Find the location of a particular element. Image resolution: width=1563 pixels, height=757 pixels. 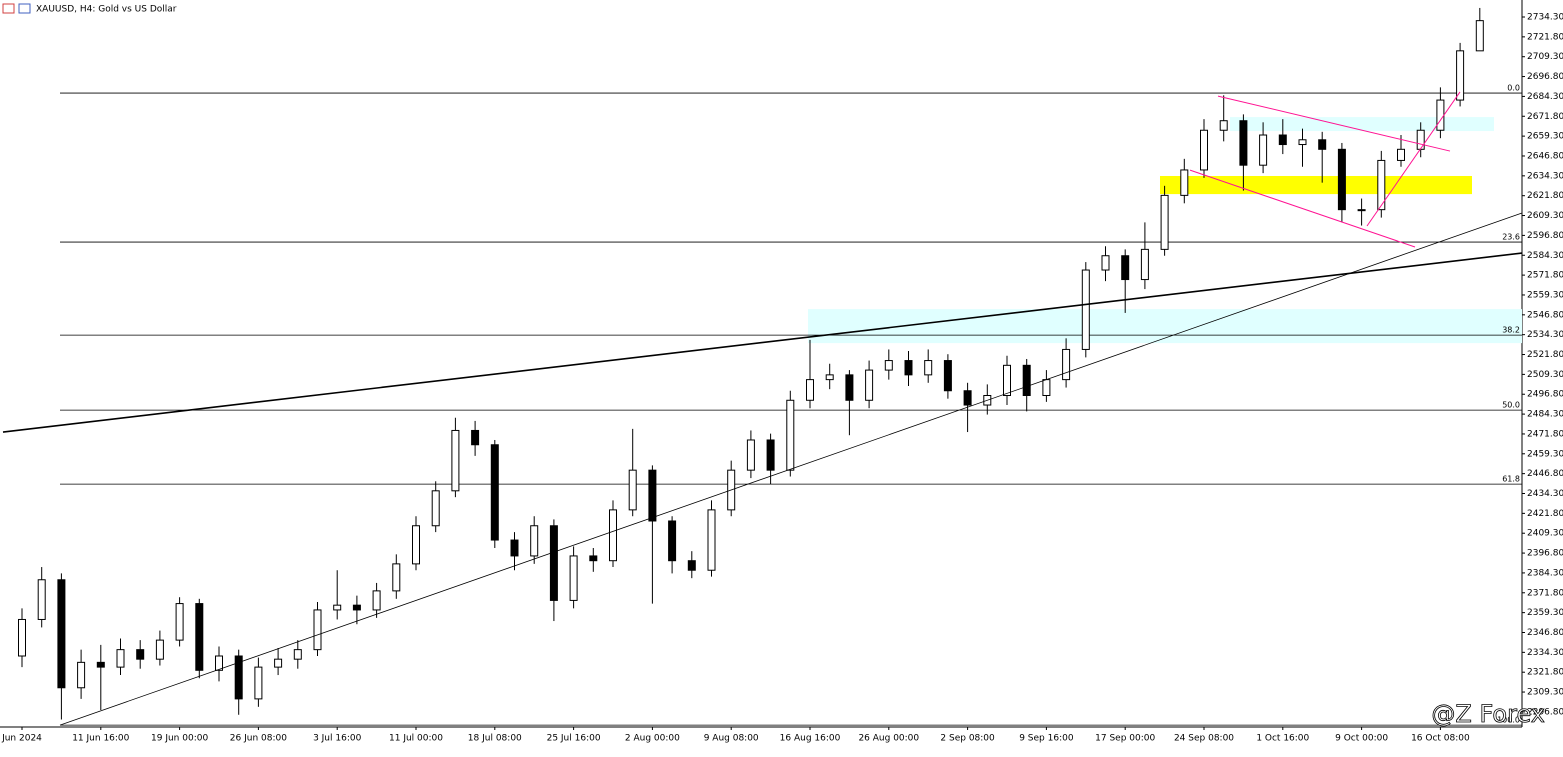

watermark: @Z Forex is located at coordinates (1488, 714).